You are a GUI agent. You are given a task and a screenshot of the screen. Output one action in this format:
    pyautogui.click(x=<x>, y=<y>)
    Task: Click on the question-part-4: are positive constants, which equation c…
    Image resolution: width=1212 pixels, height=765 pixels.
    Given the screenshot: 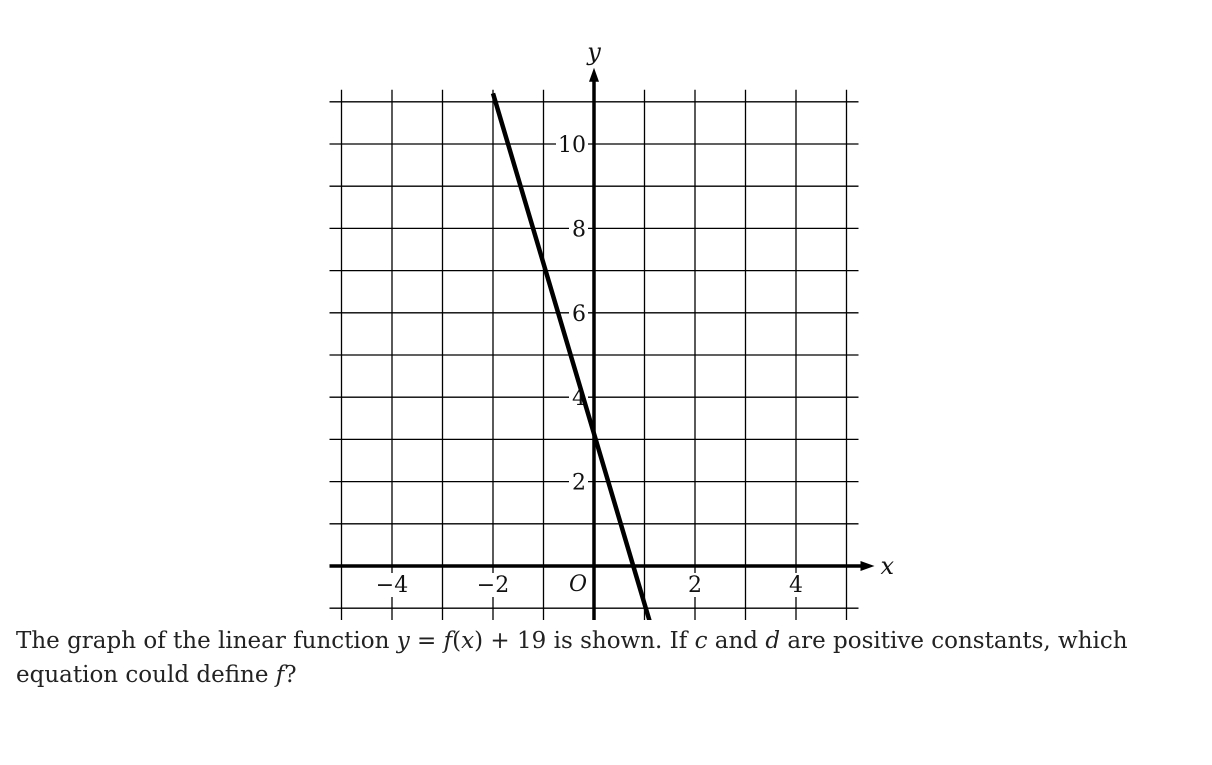 What is the action you would take?
    pyautogui.click(x=572, y=658)
    